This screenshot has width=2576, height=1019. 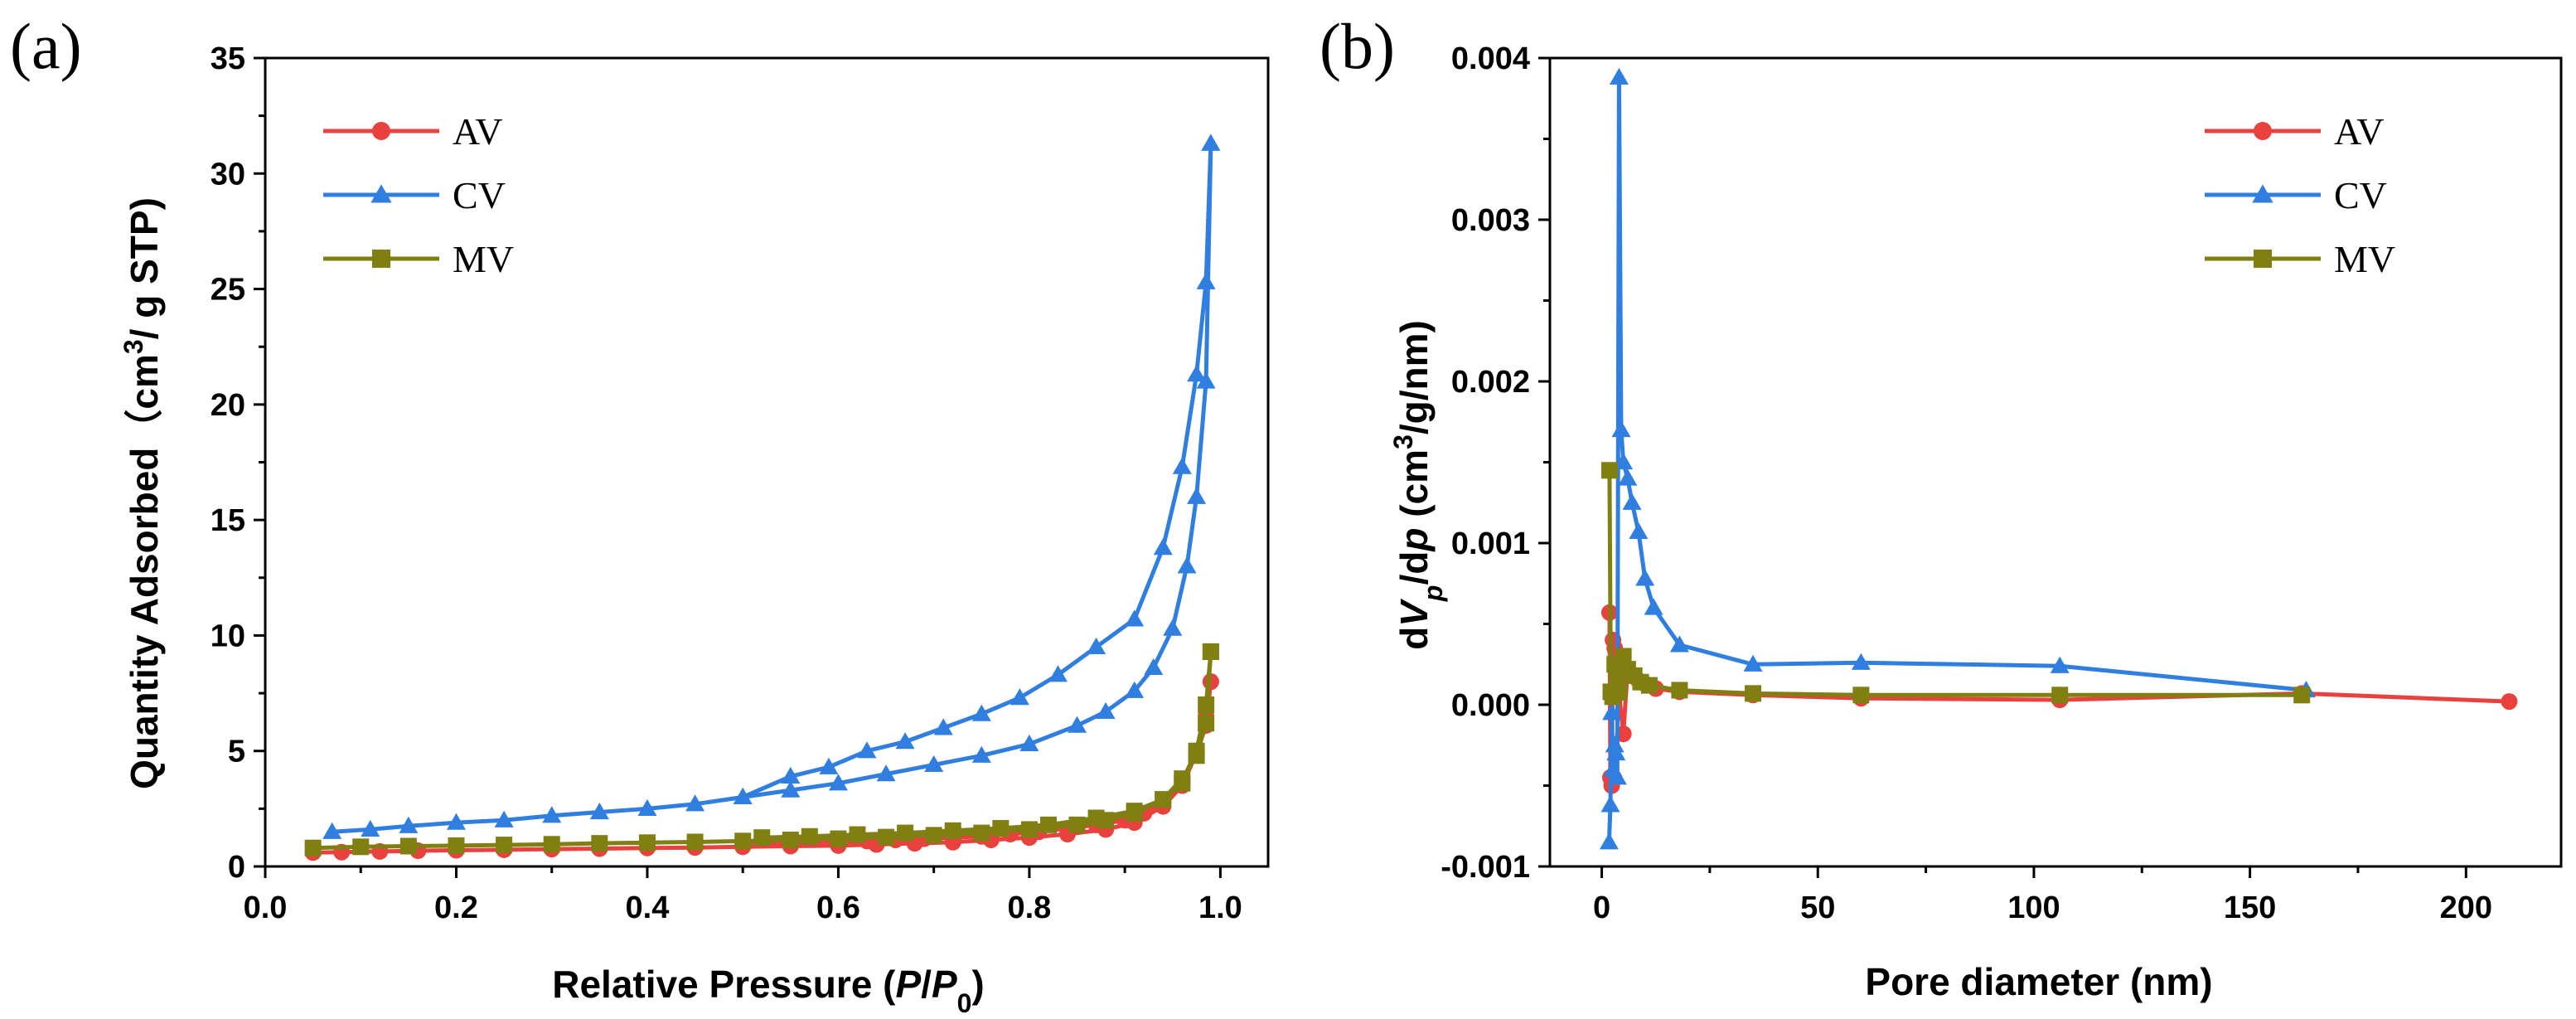 I want to click on chart-0-xtick-label-0: 0.0, so click(x=266, y=907).